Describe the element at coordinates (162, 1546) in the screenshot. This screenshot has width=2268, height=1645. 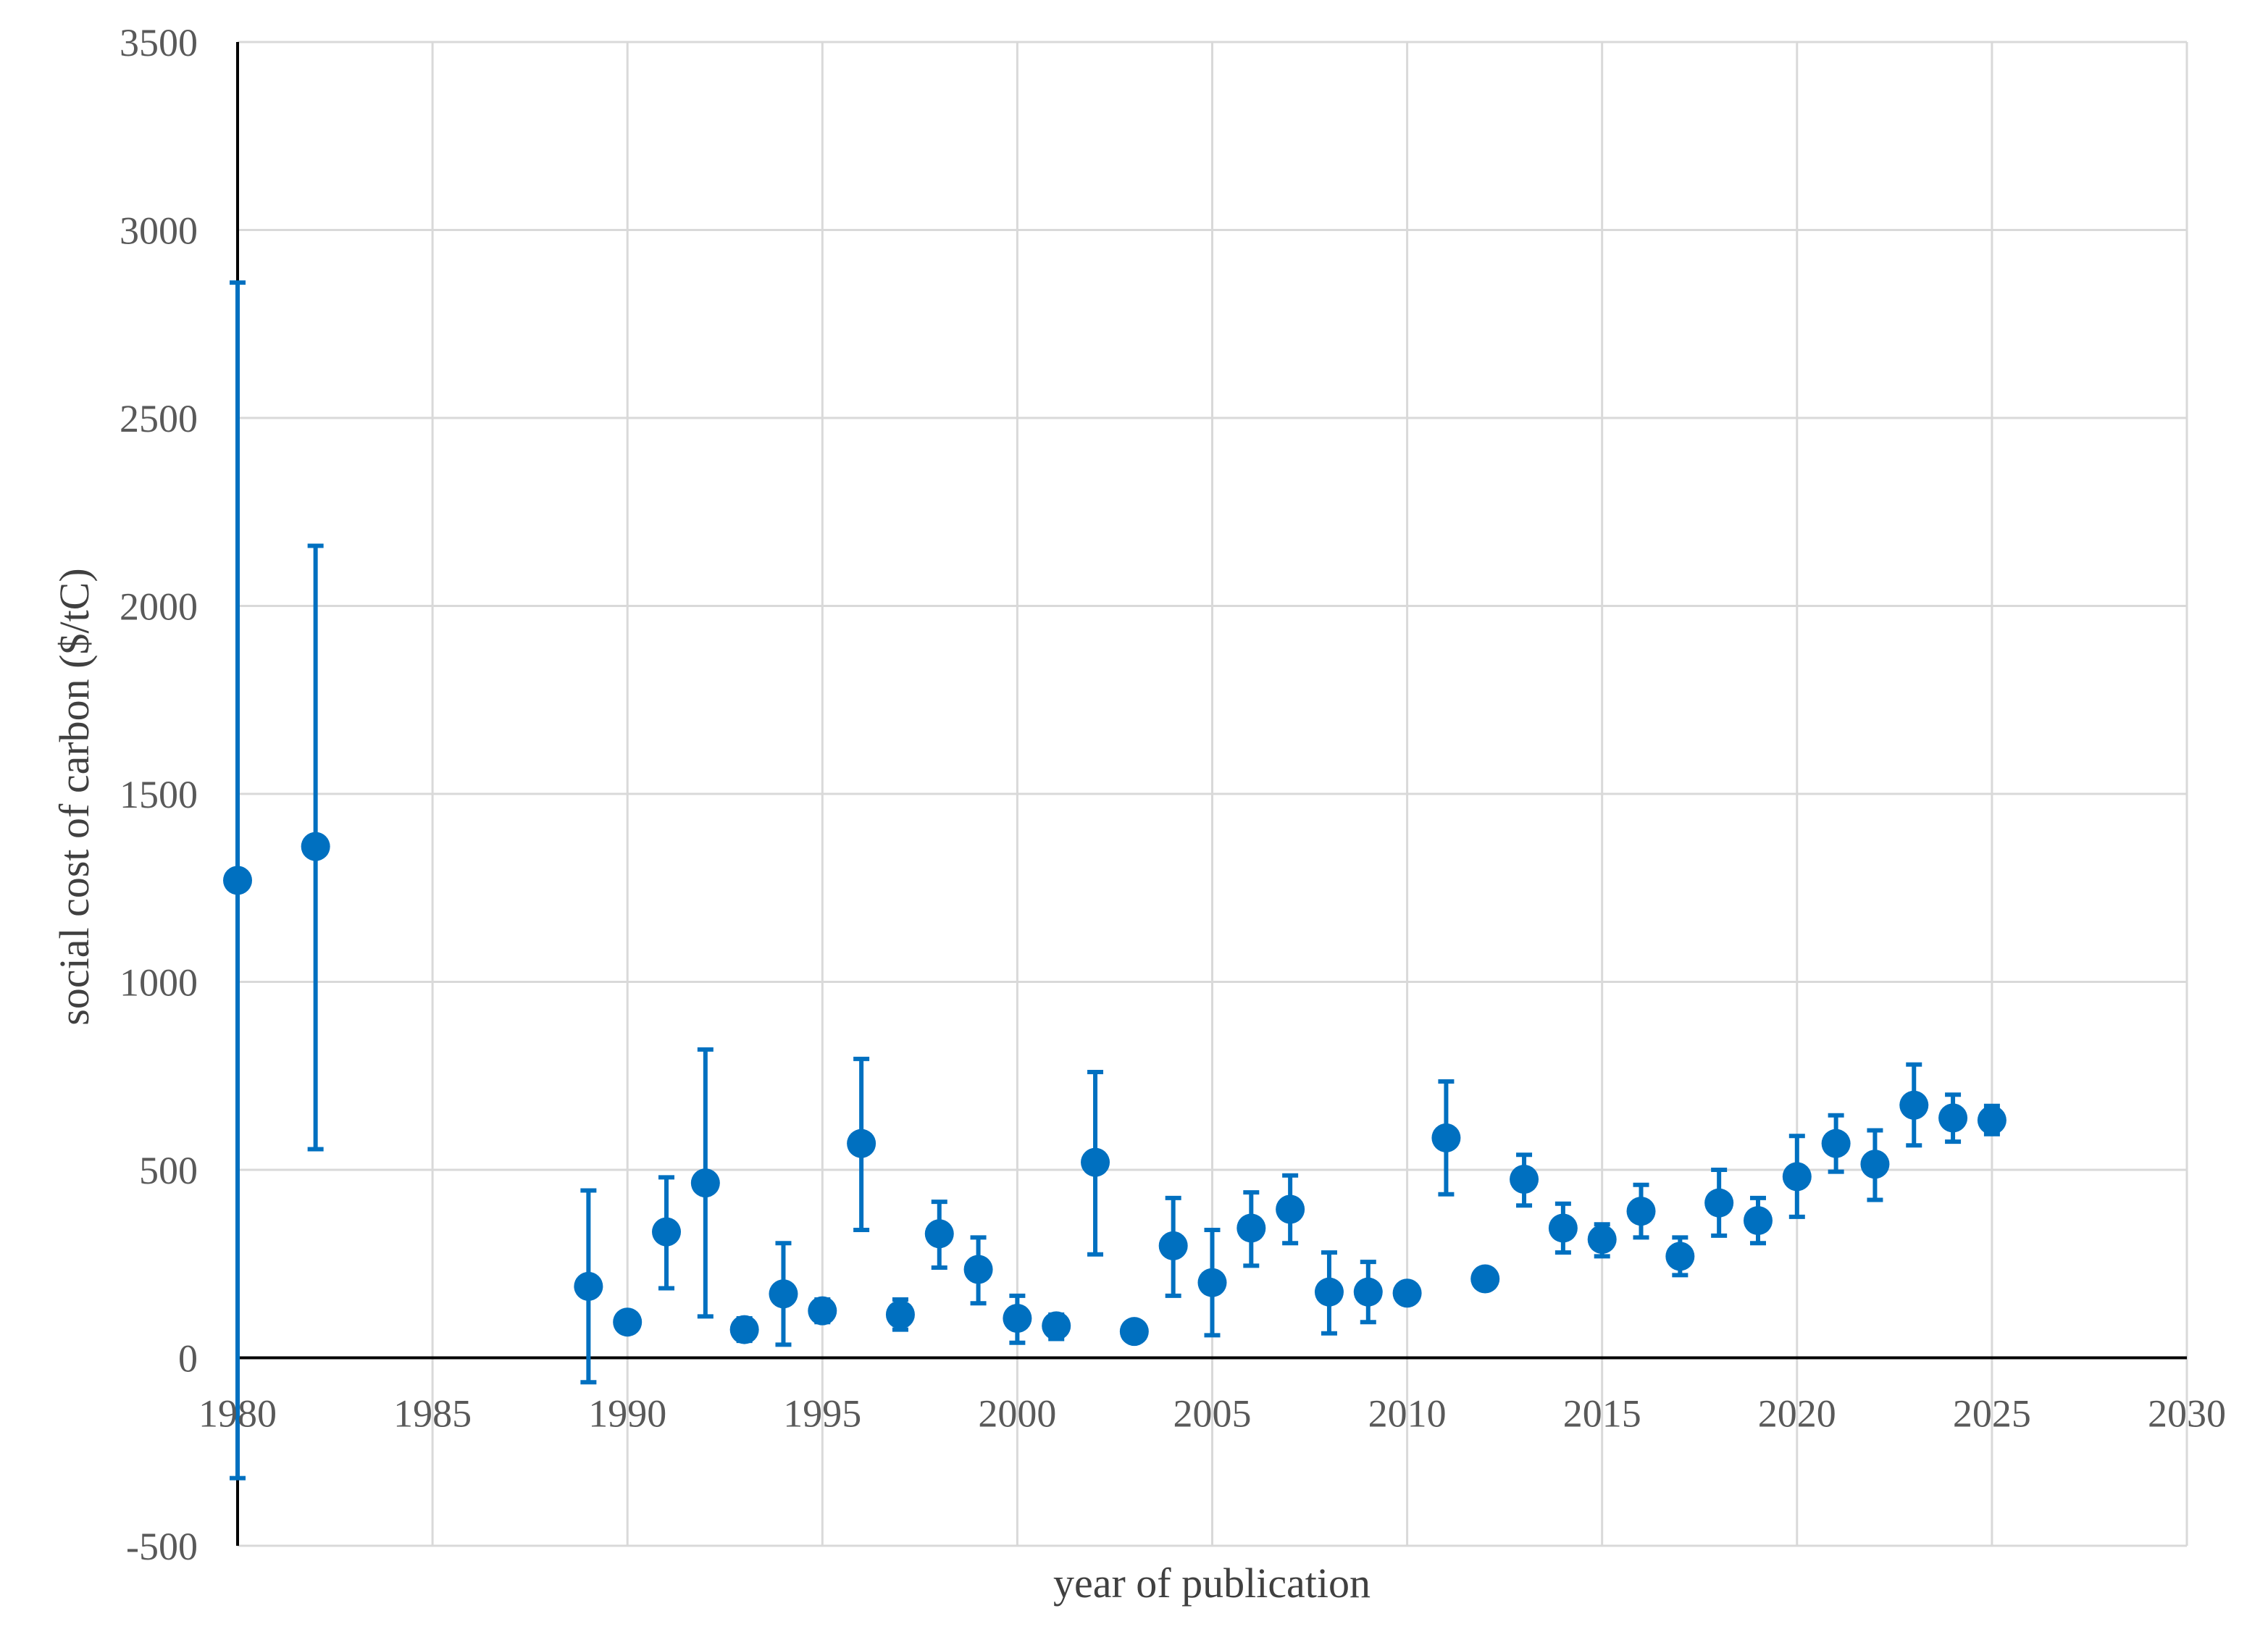
I see `y-tick-label: -500` at that location.